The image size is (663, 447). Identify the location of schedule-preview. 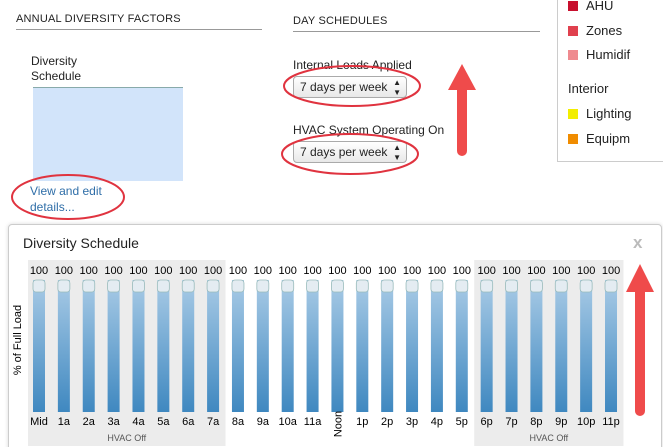
(108, 134).